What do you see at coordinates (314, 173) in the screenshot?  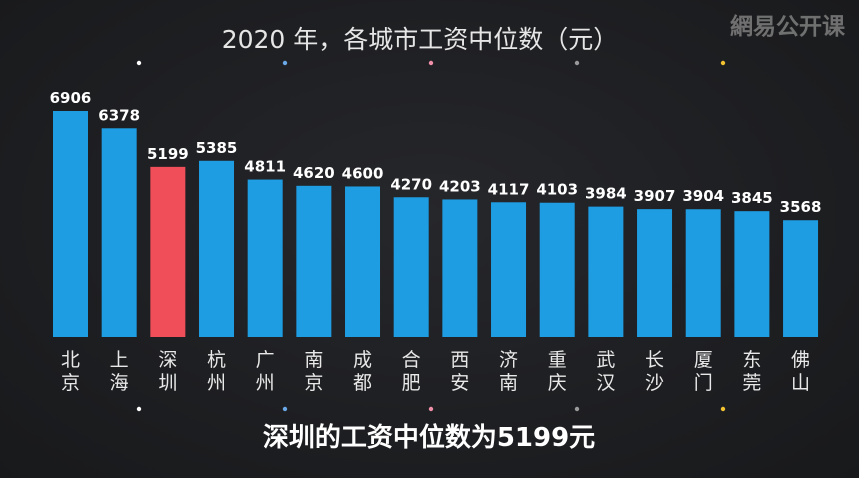 I see `value-label-5: 4620` at bounding box center [314, 173].